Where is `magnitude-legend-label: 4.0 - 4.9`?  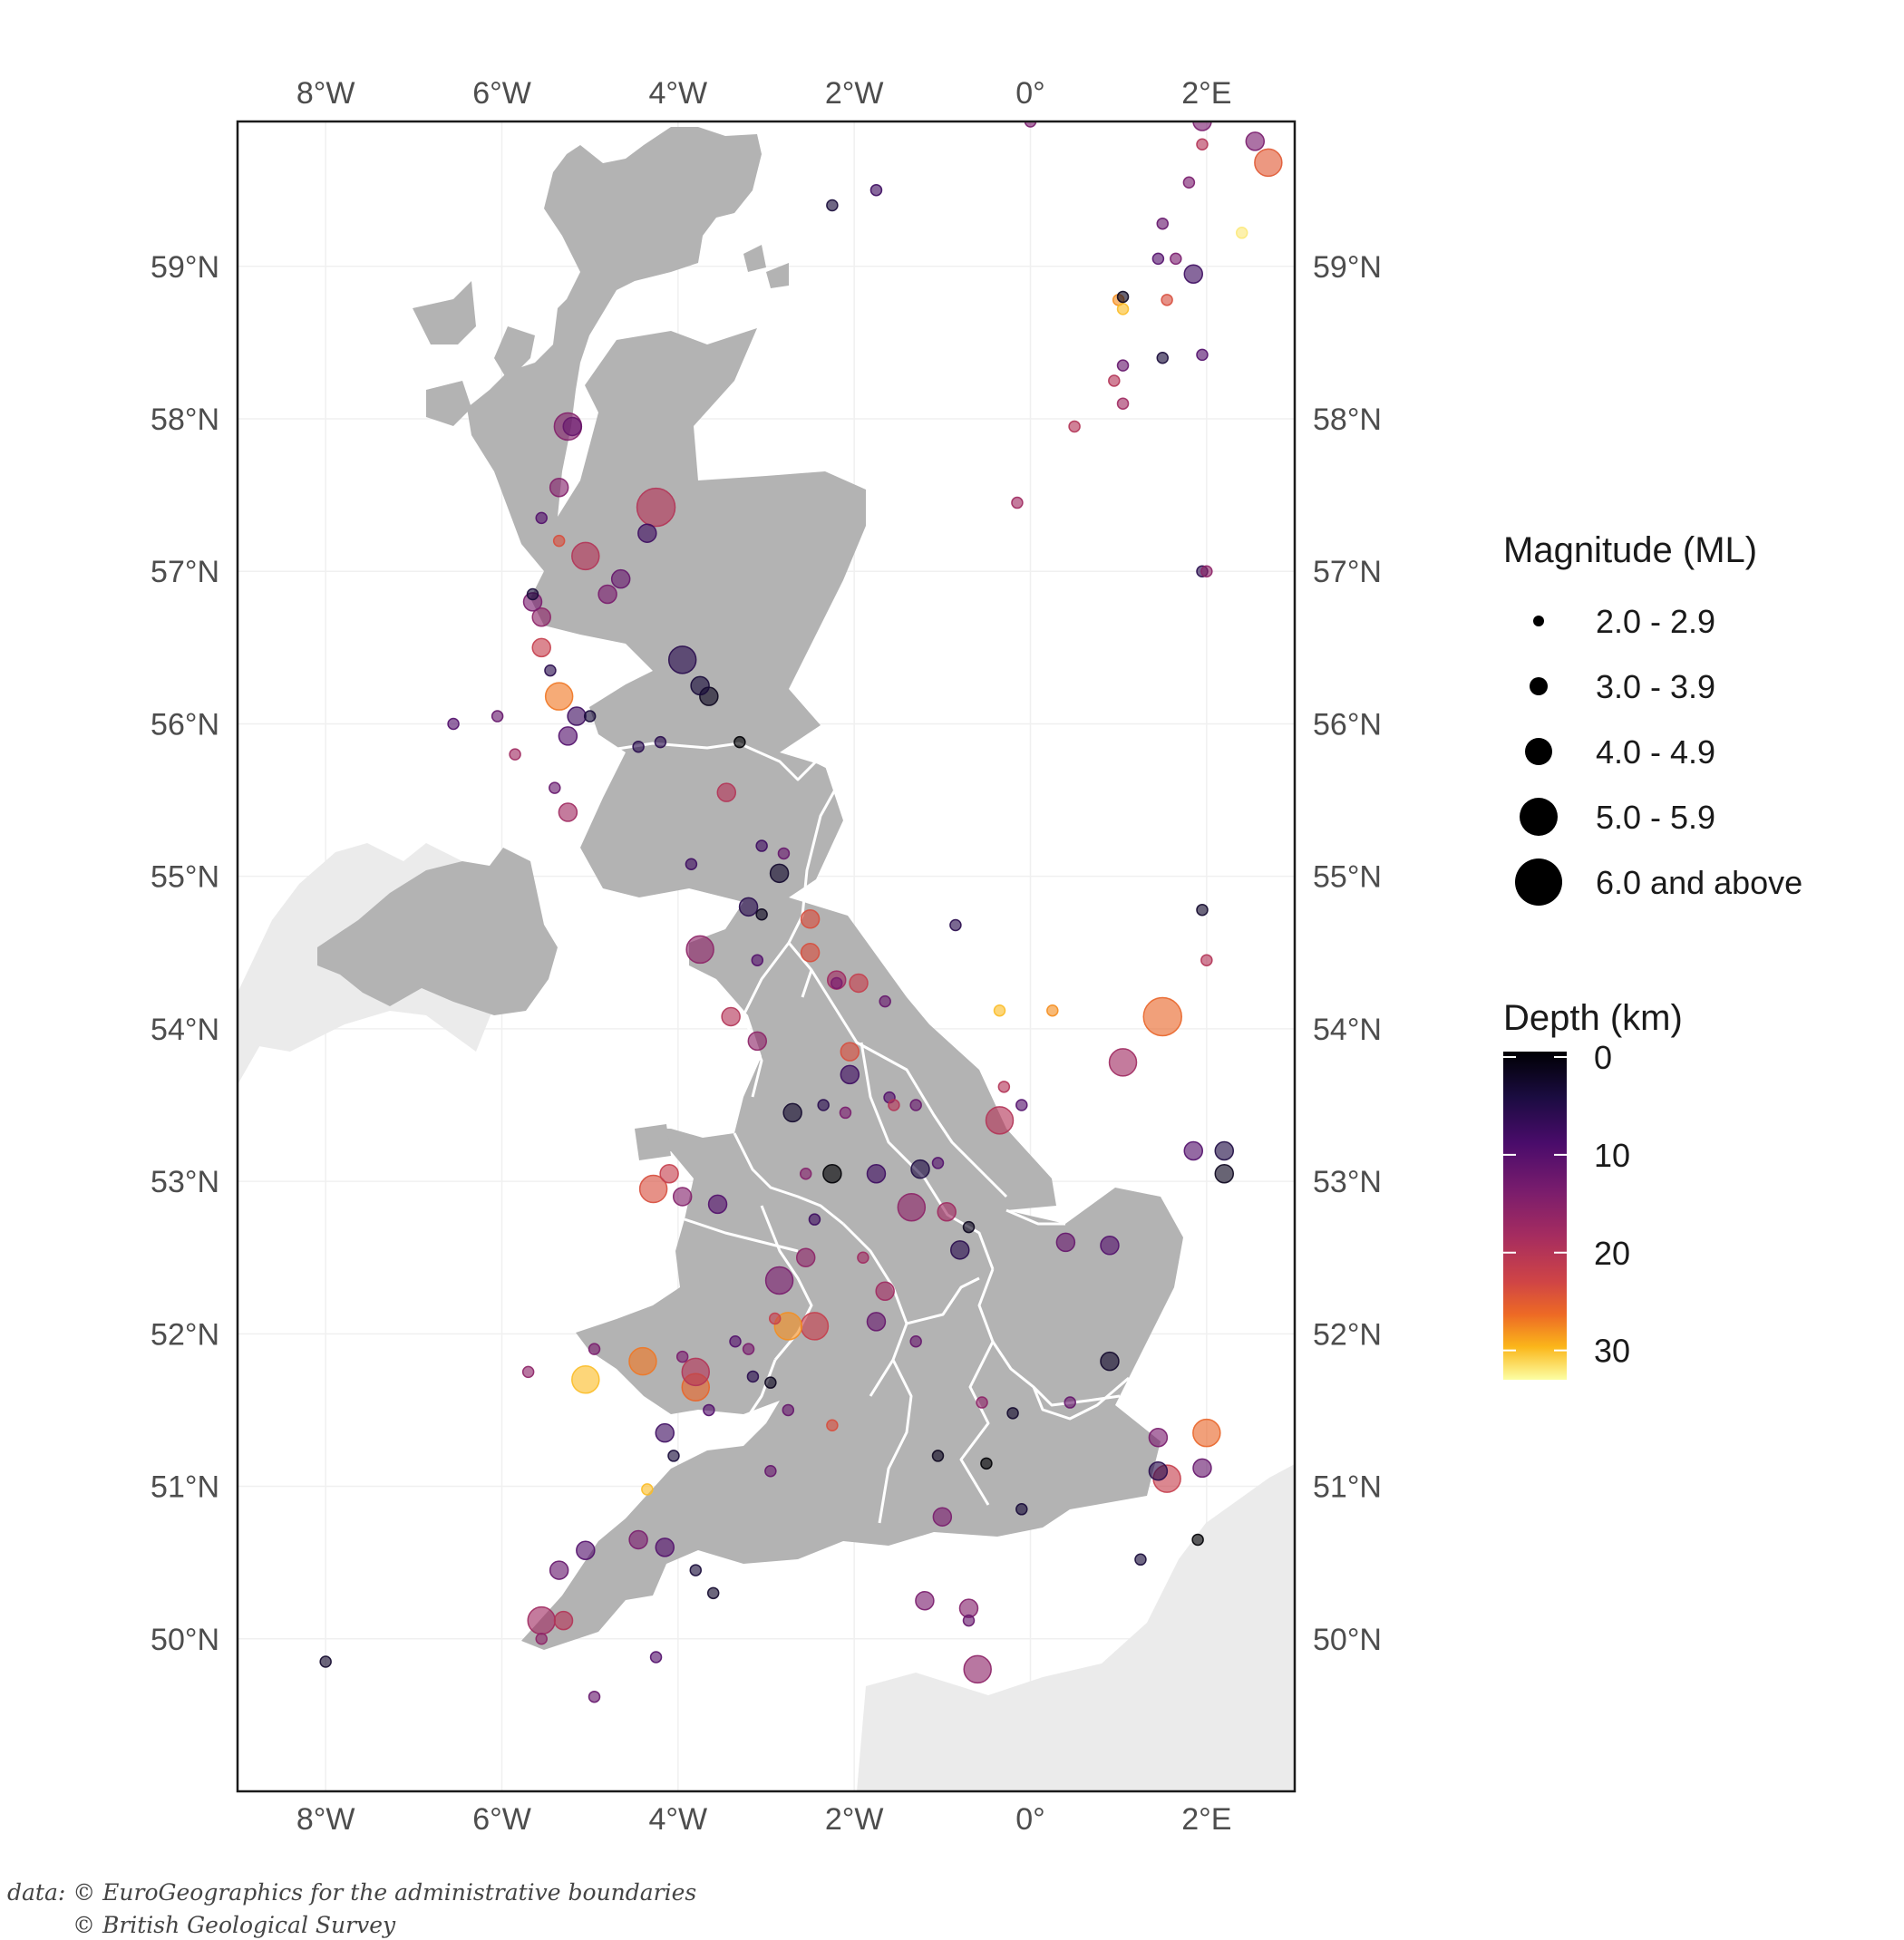
magnitude-legend-label: 4.0 - 4.9 is located at coordinates (1655, 752).